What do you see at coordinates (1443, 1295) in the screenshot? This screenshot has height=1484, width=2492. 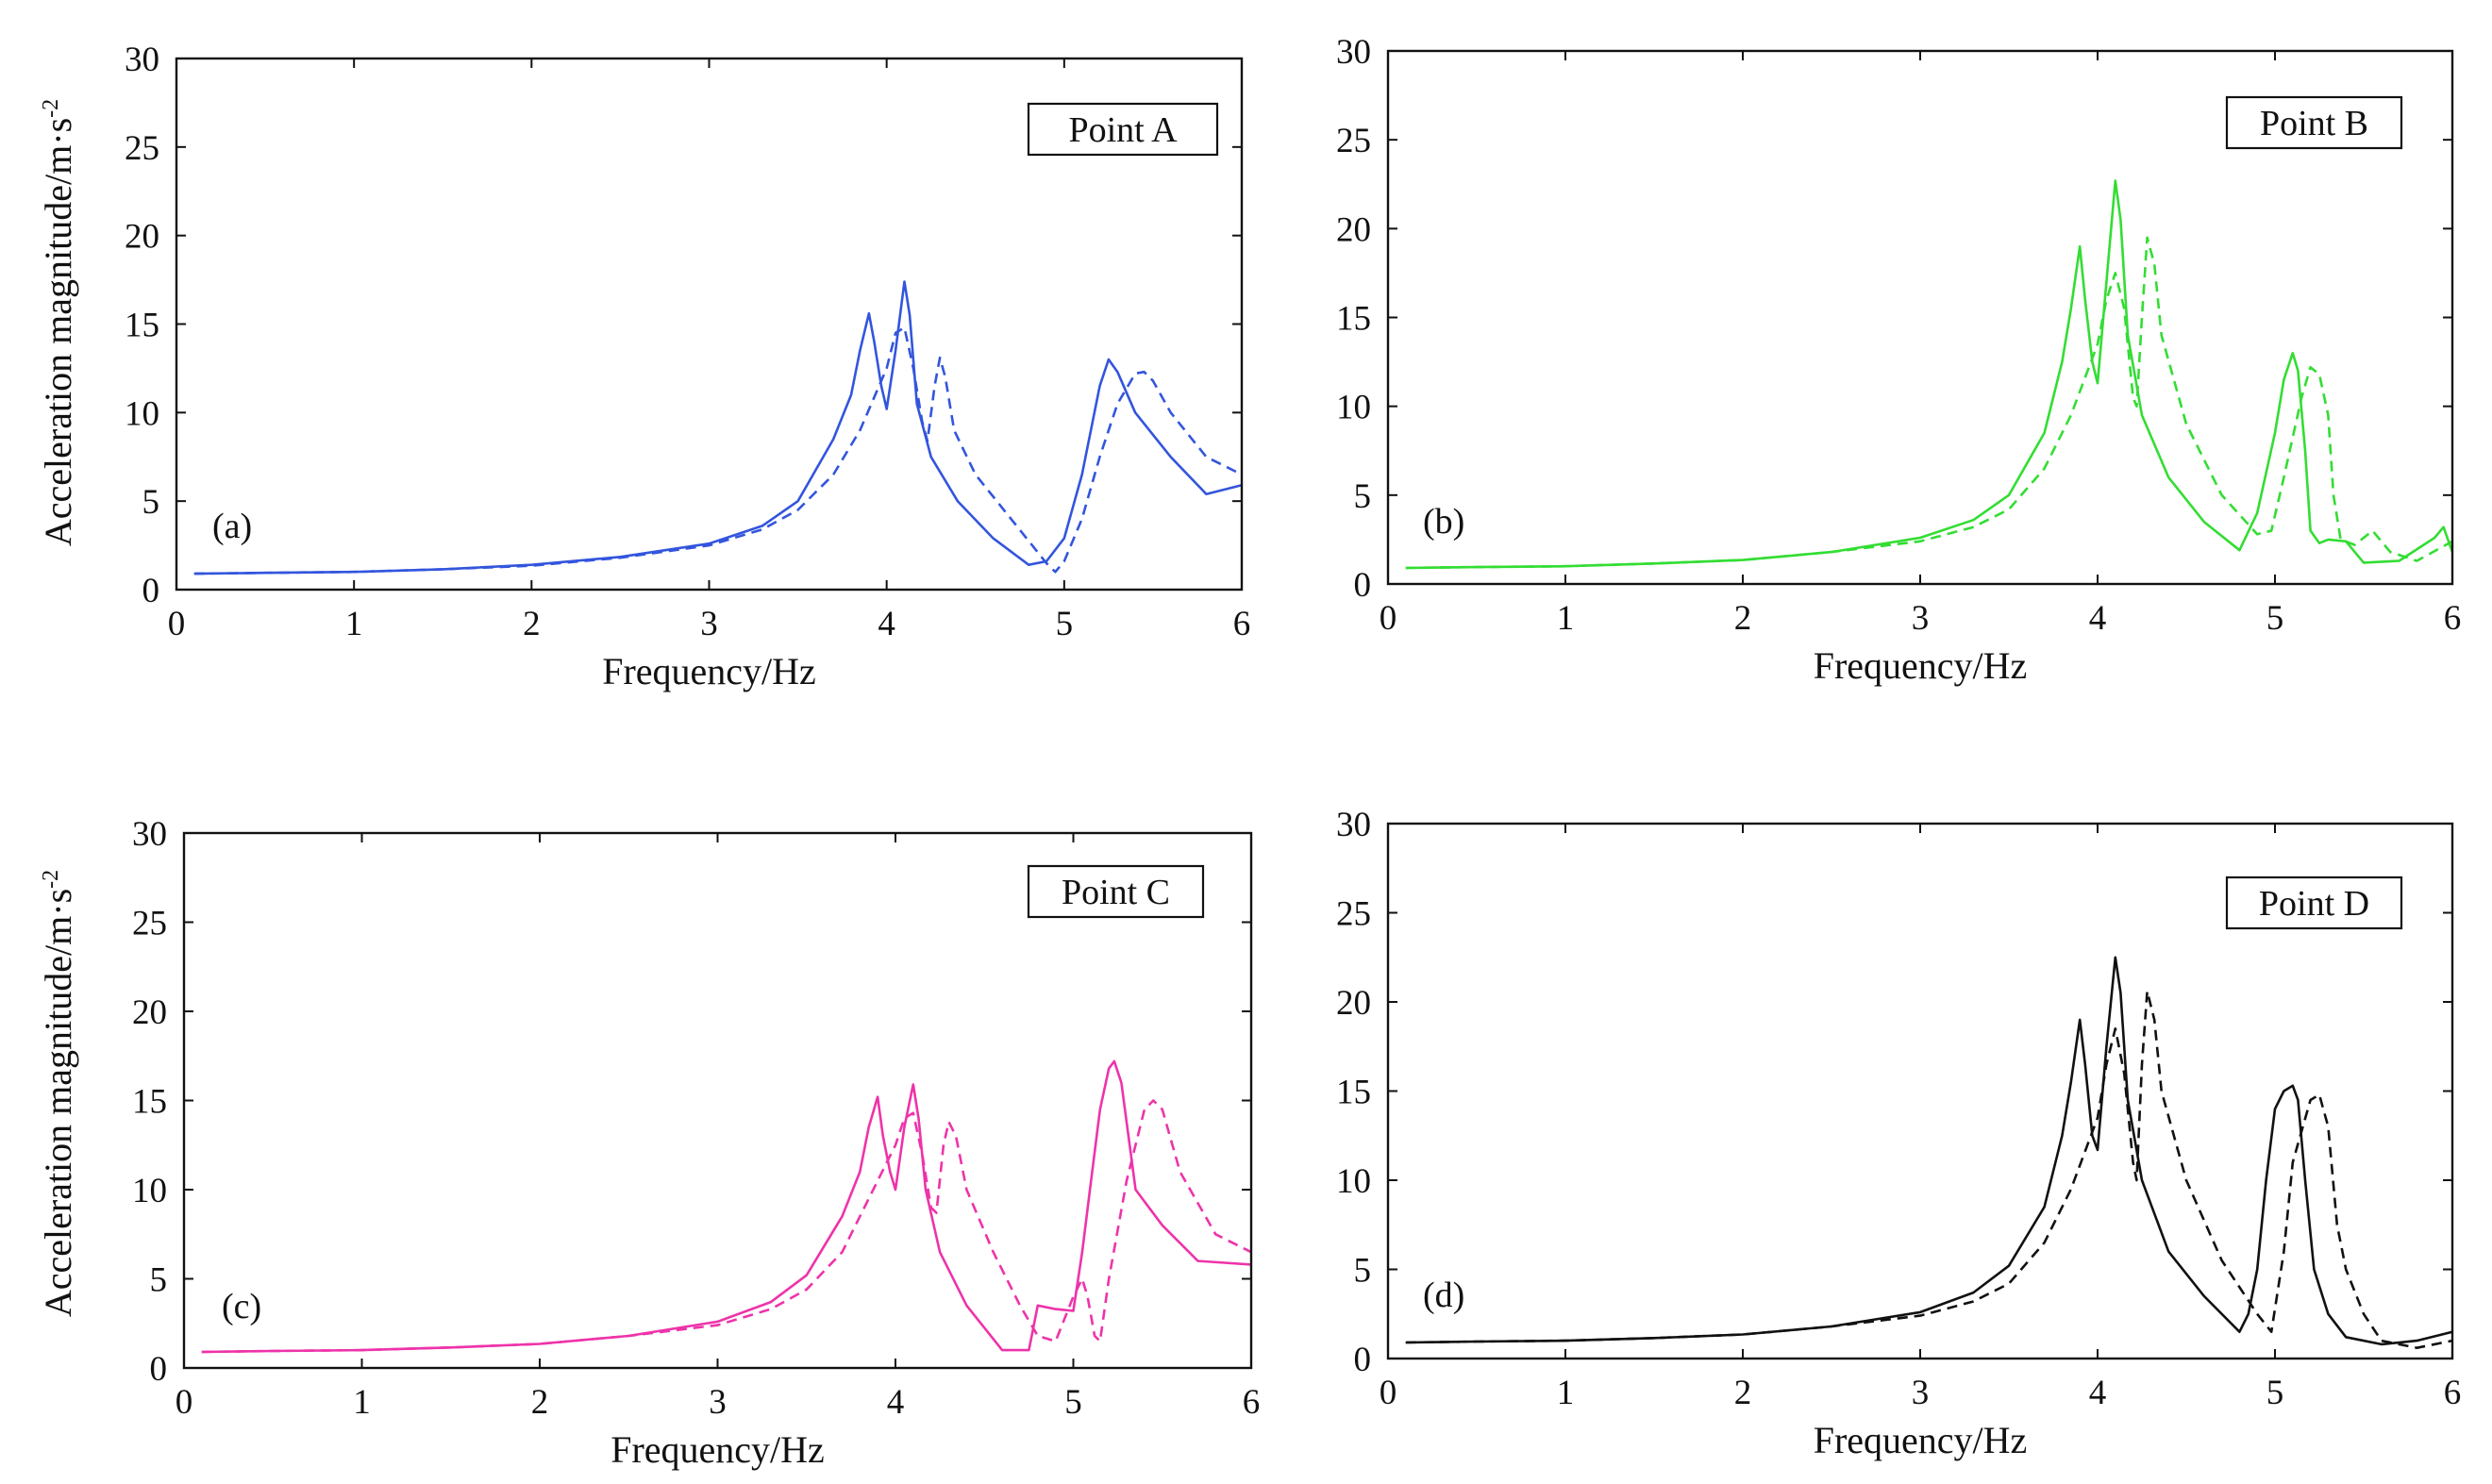 I see `panel-label: (d)` at bounding box center [1443, 1295].